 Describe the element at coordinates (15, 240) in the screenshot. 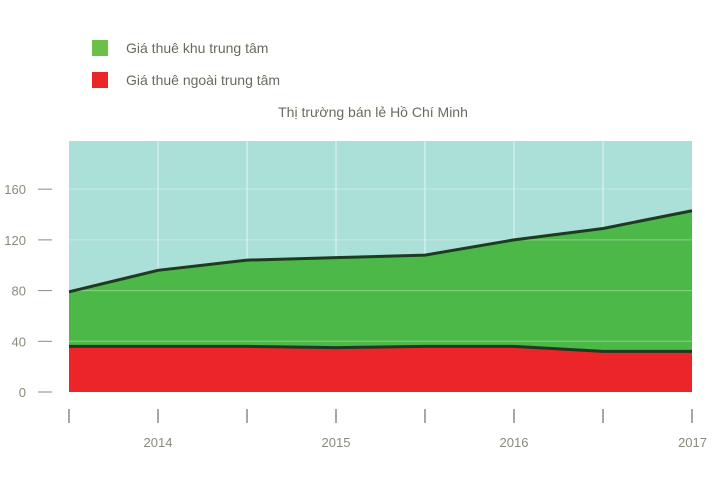

I see `y-tick-label-120: 120` at that location.